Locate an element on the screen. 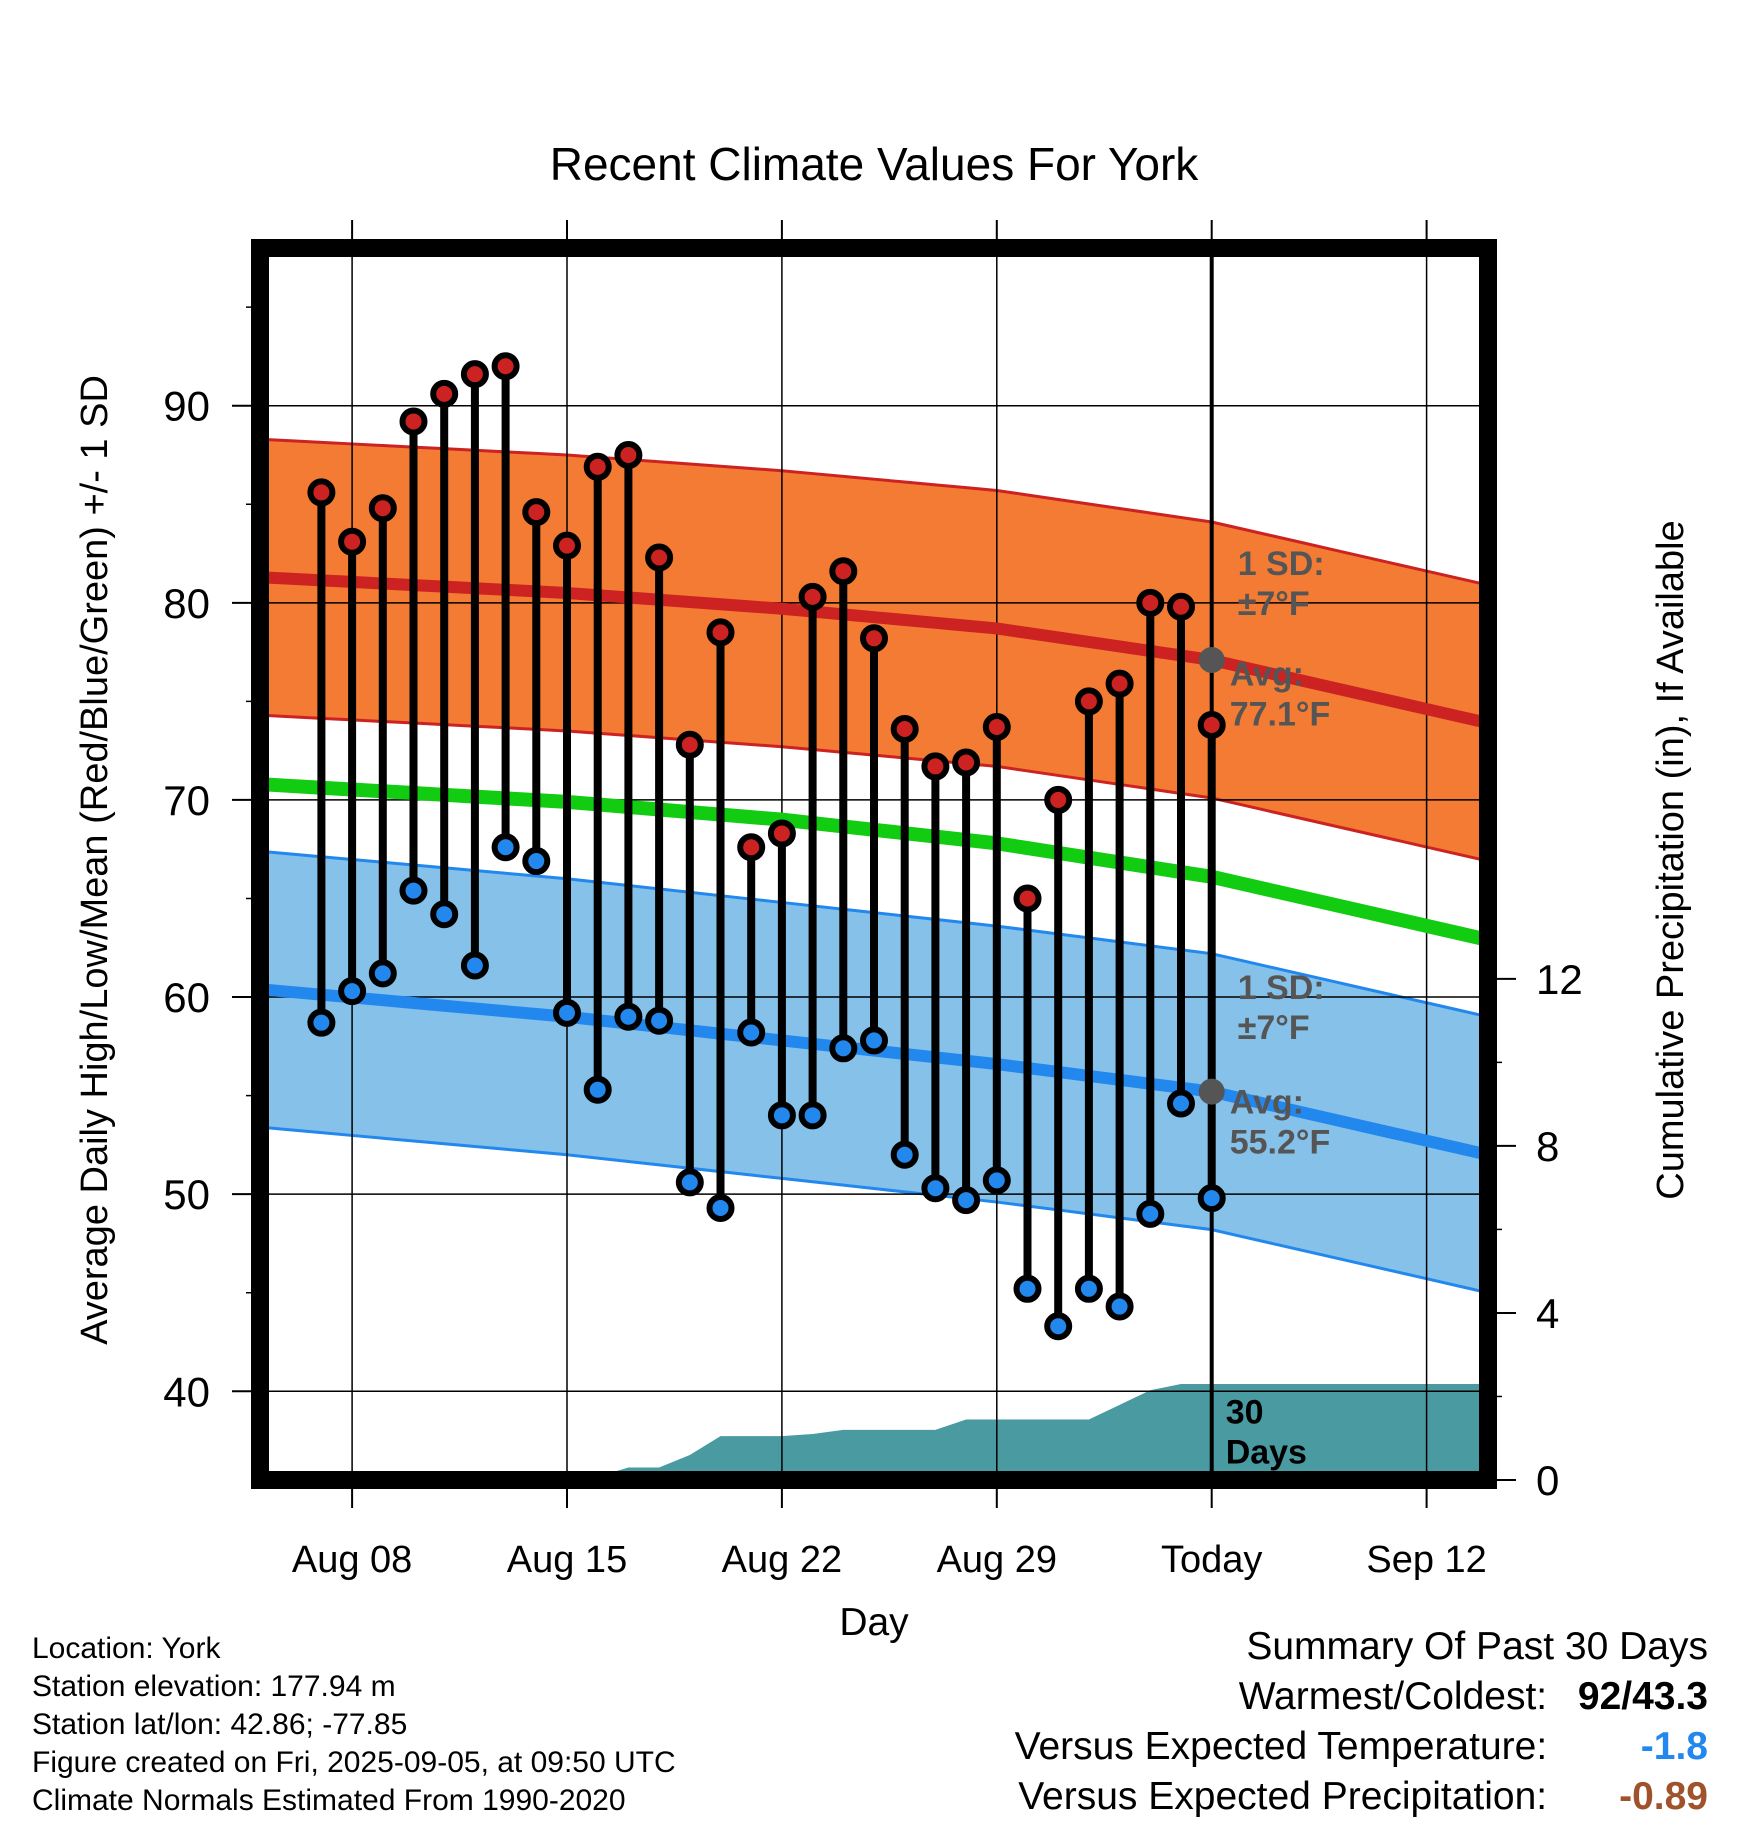 The image size is (1748, 1828). info-normals: Climate Normals Estimated From 1990-2020 is located at coordinates (329, 1800).